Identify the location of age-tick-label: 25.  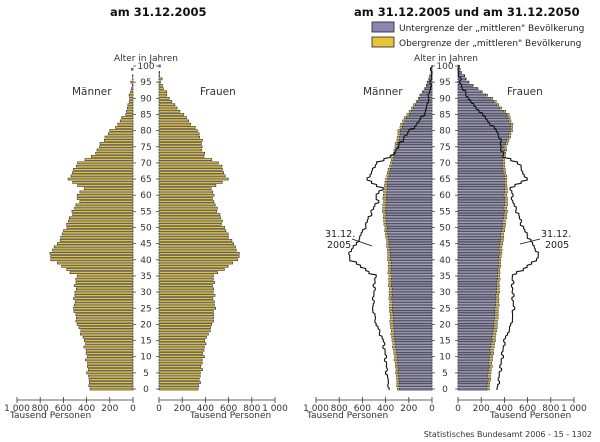
(444, 309).